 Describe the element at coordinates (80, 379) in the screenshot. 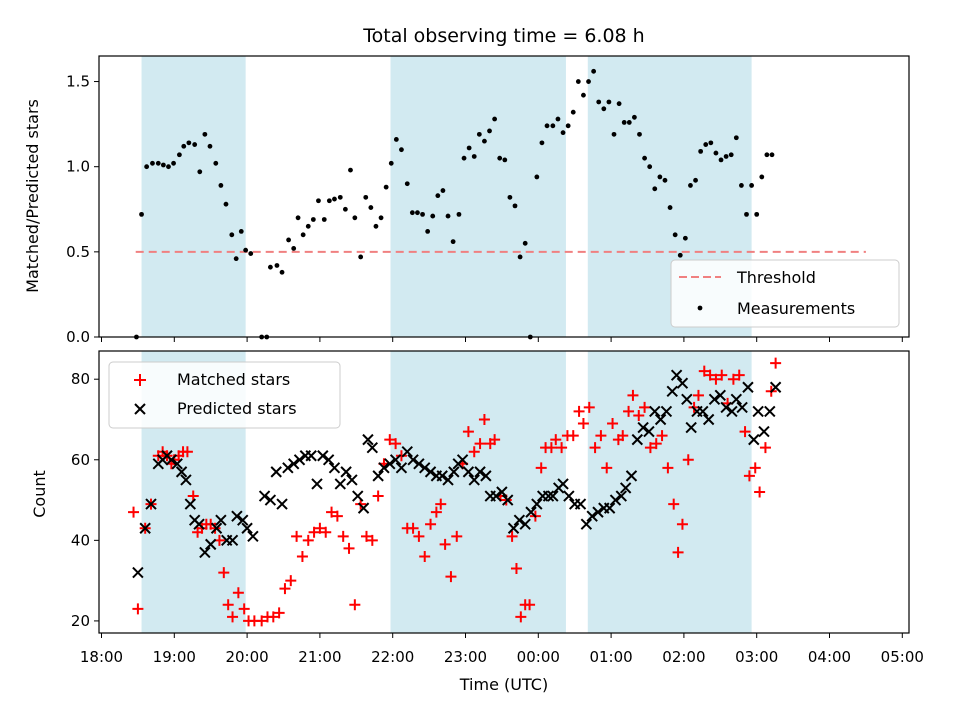

I see `count-y-tick-label: 80` at that location.